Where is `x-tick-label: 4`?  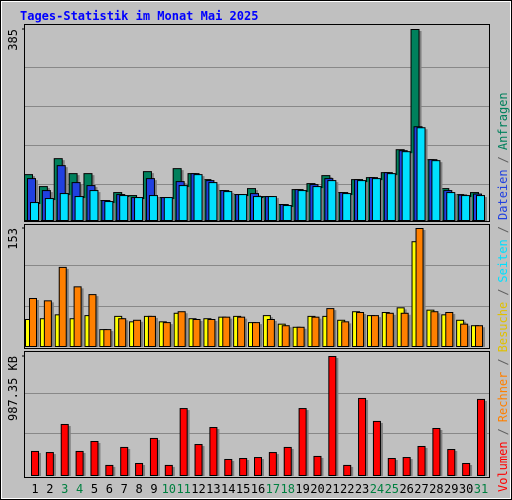 x-tick-label: 4 is located at coordinates (79, 489).